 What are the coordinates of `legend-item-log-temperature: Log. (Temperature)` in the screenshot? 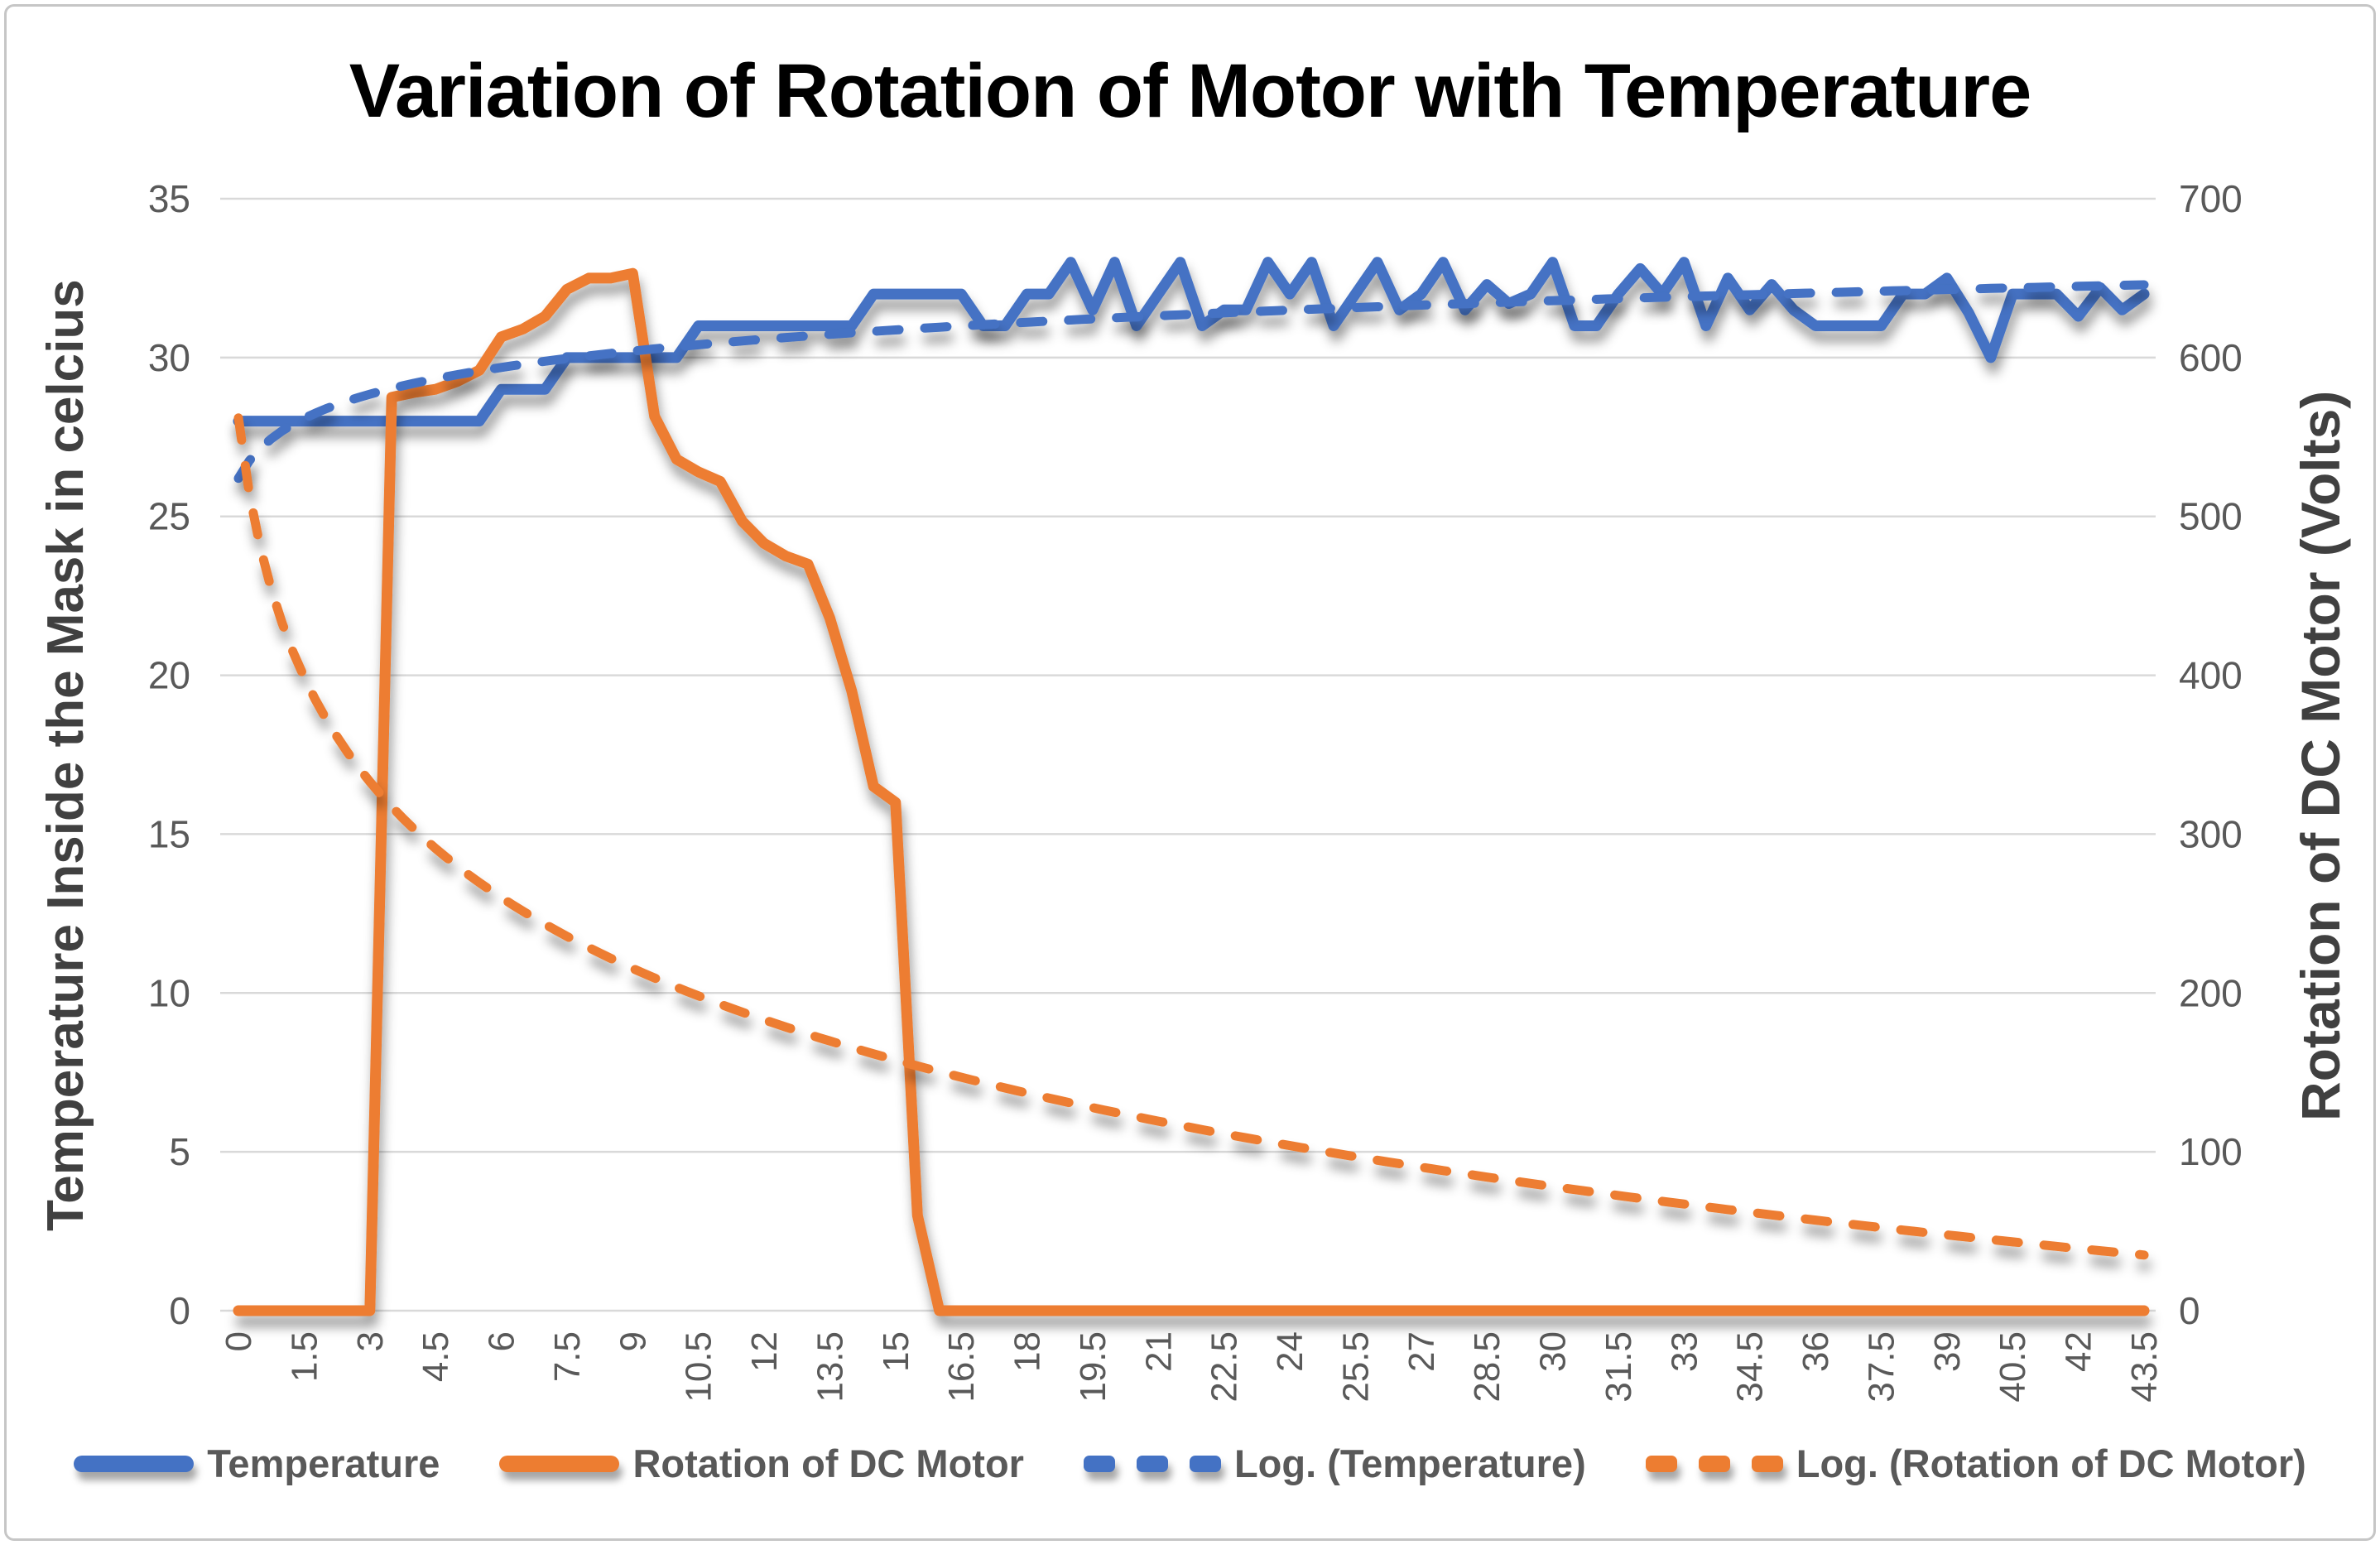 It's located at (1334, 1464).